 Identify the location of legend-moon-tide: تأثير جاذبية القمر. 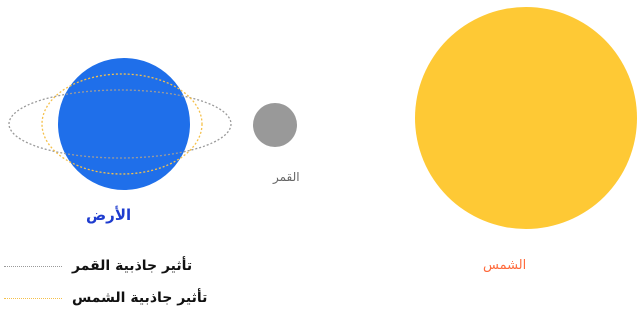
(98, 266).